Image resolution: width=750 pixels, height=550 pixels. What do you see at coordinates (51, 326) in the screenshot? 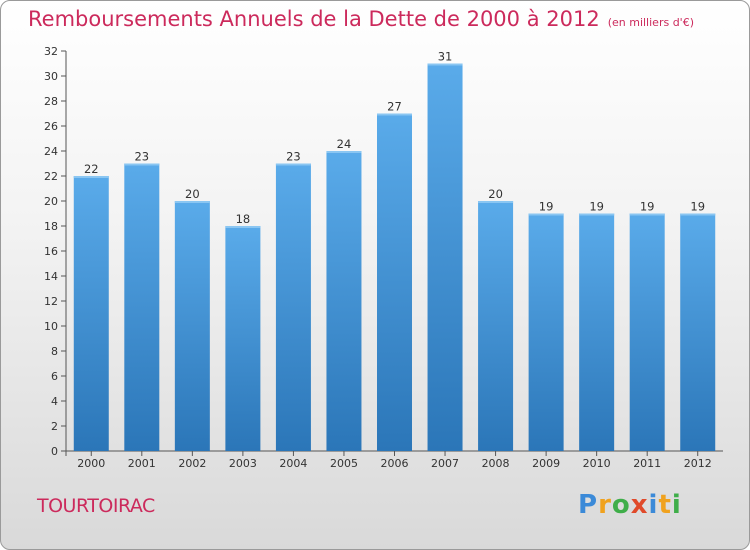
I see `y-tick-label: 10` at bounding box center [51, 326].